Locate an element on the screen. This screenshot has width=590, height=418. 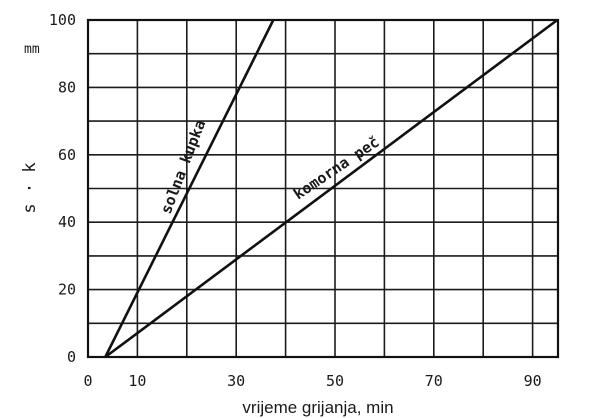
y-axis-unit: mm is located at coordinates (32, 49).